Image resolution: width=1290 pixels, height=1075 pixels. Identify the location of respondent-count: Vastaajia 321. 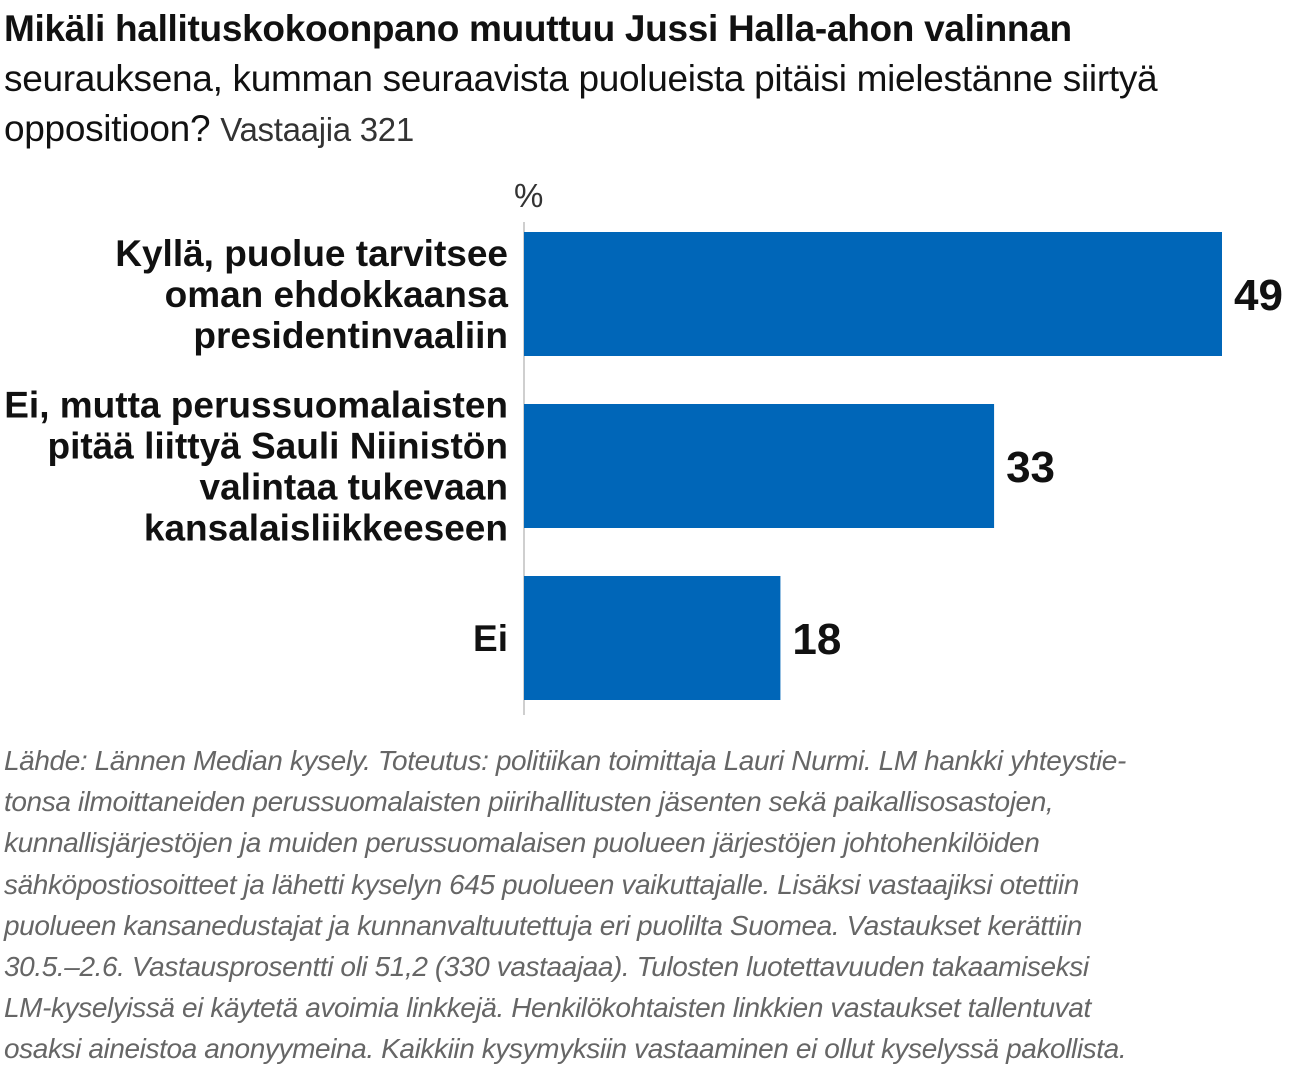
(317, 129).